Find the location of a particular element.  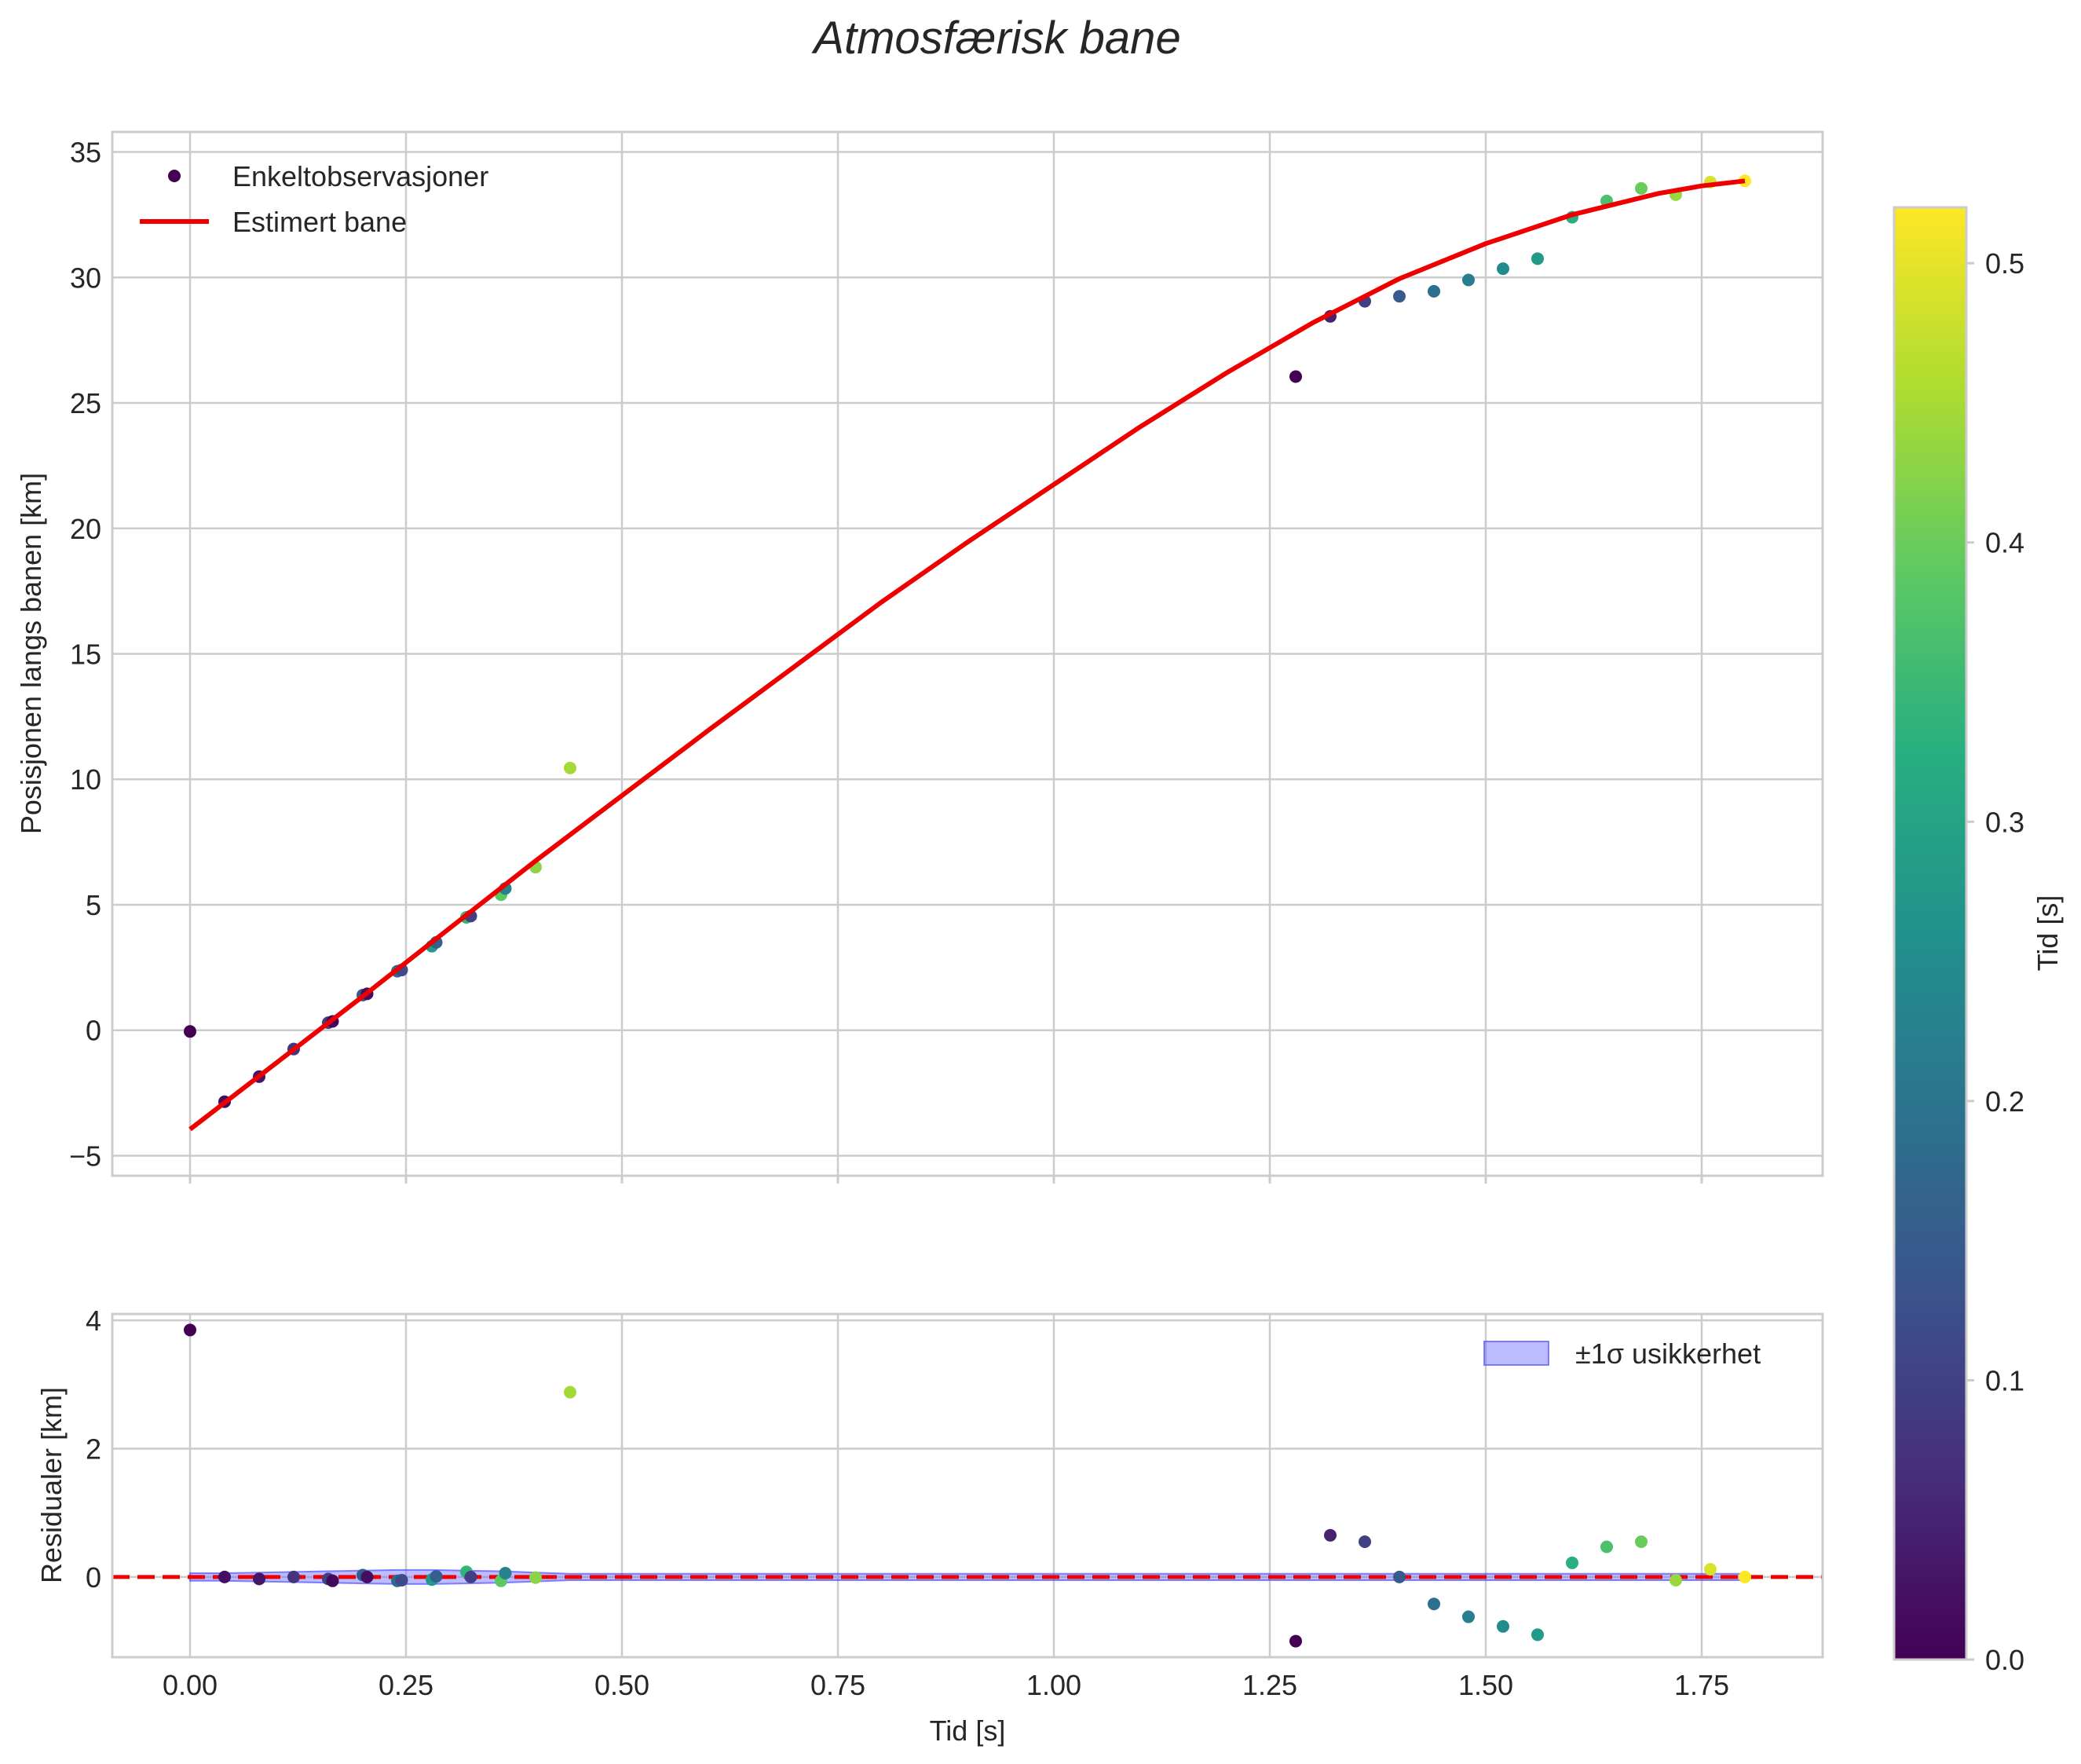

x-tick-label: 0.50 is located at coordinates (621, 1685).